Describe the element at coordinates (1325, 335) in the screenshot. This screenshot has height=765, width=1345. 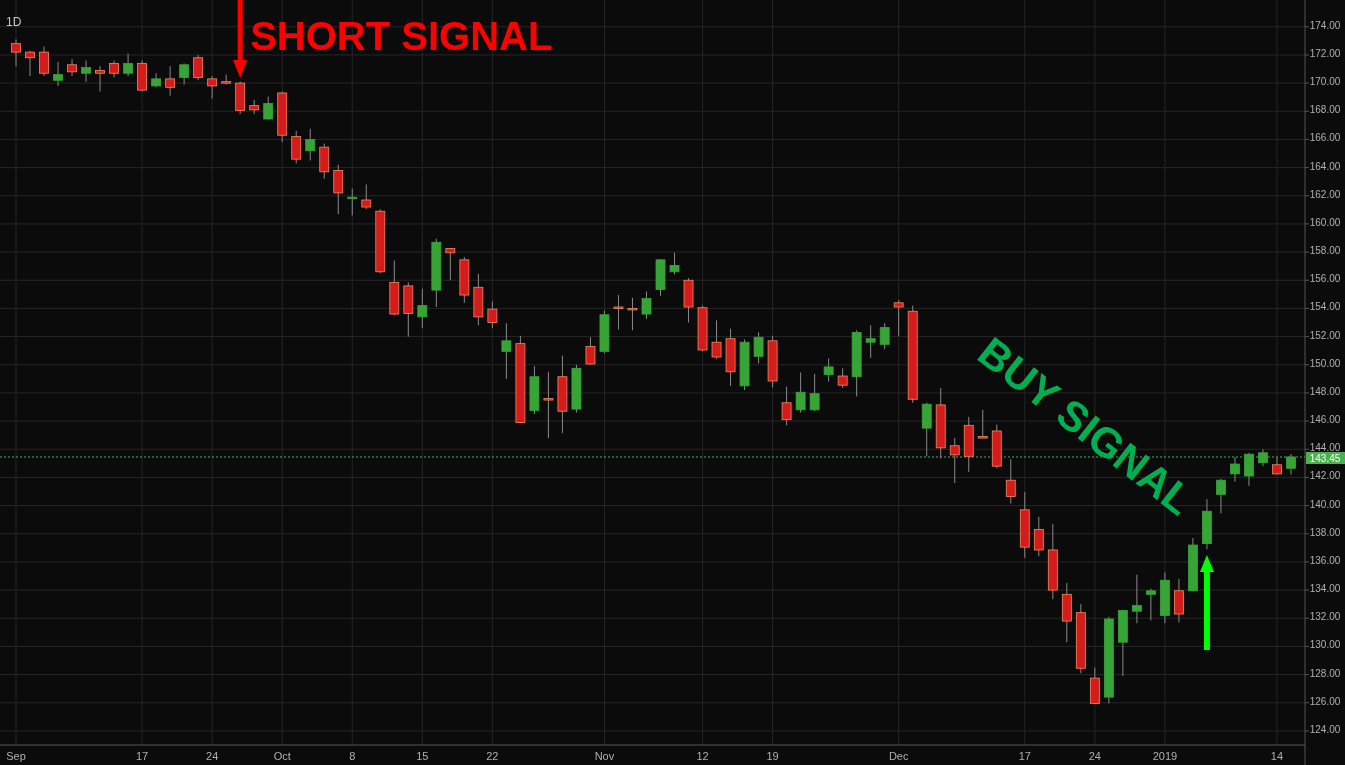
I see `y-tick-label: 152.00` at that location.